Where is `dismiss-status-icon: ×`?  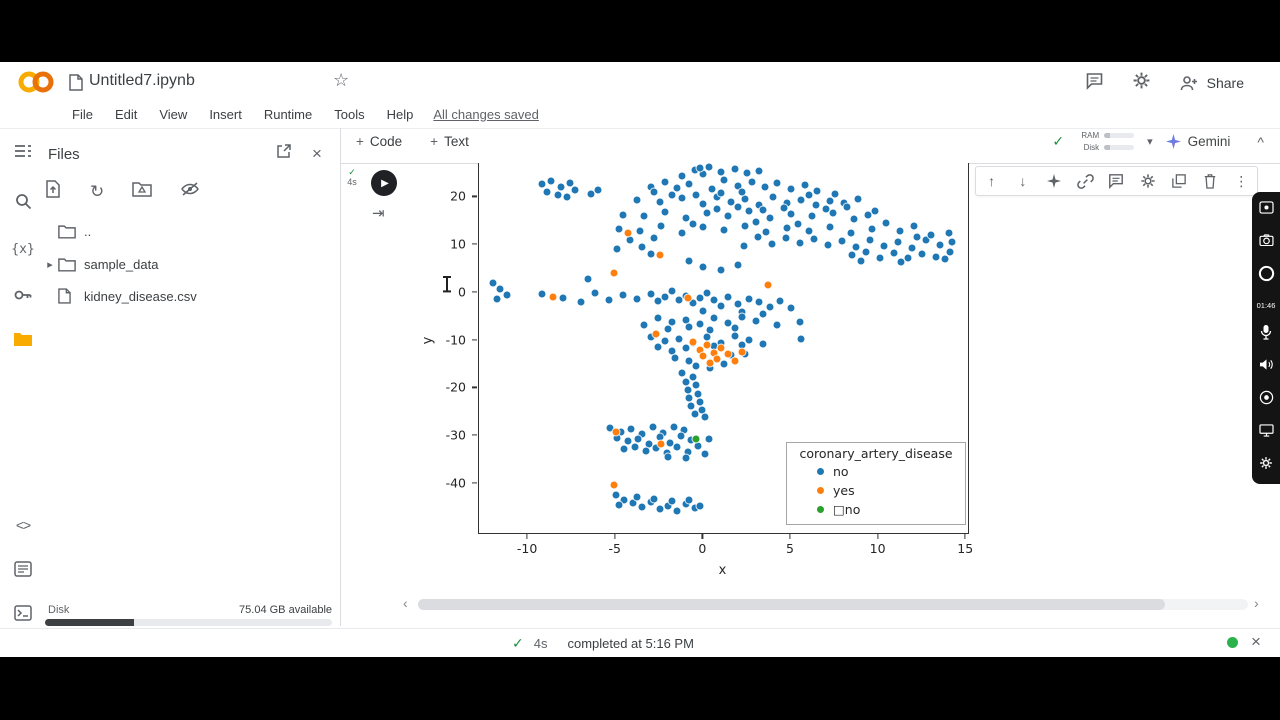 dismiss-status-icon: × is located at coordinates (1256, 641).